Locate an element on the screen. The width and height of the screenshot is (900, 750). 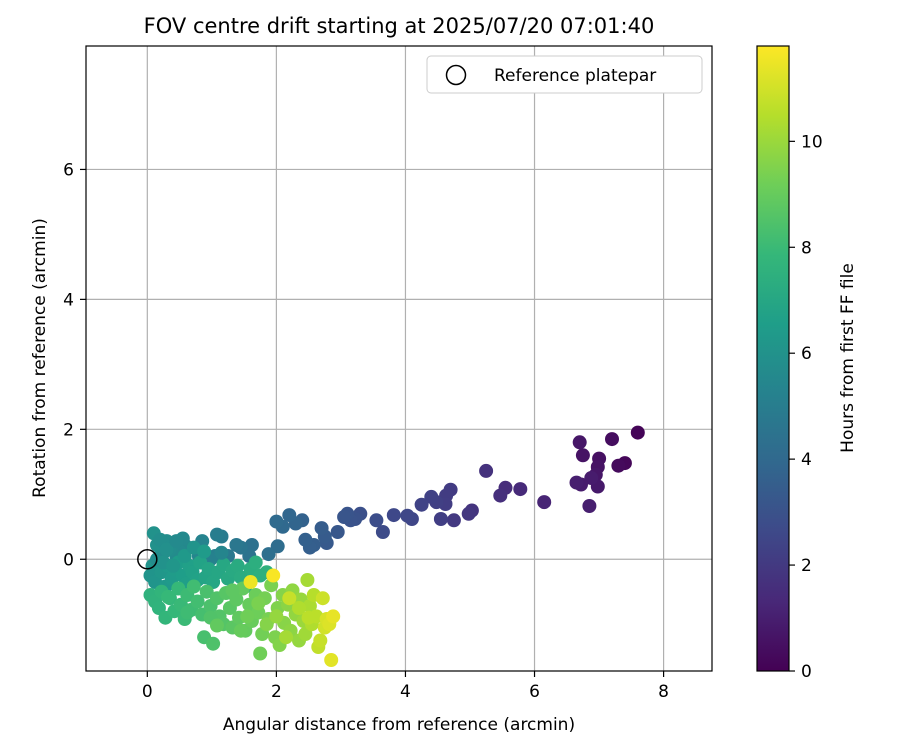
reference-platepar-marker is located at coordinates (147, 559).